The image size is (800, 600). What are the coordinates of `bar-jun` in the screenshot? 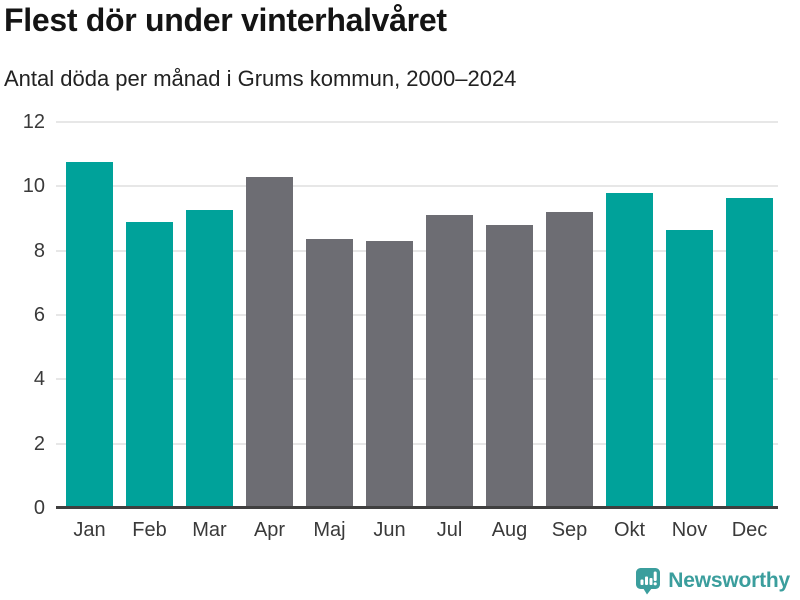 It's located at (389, 374).